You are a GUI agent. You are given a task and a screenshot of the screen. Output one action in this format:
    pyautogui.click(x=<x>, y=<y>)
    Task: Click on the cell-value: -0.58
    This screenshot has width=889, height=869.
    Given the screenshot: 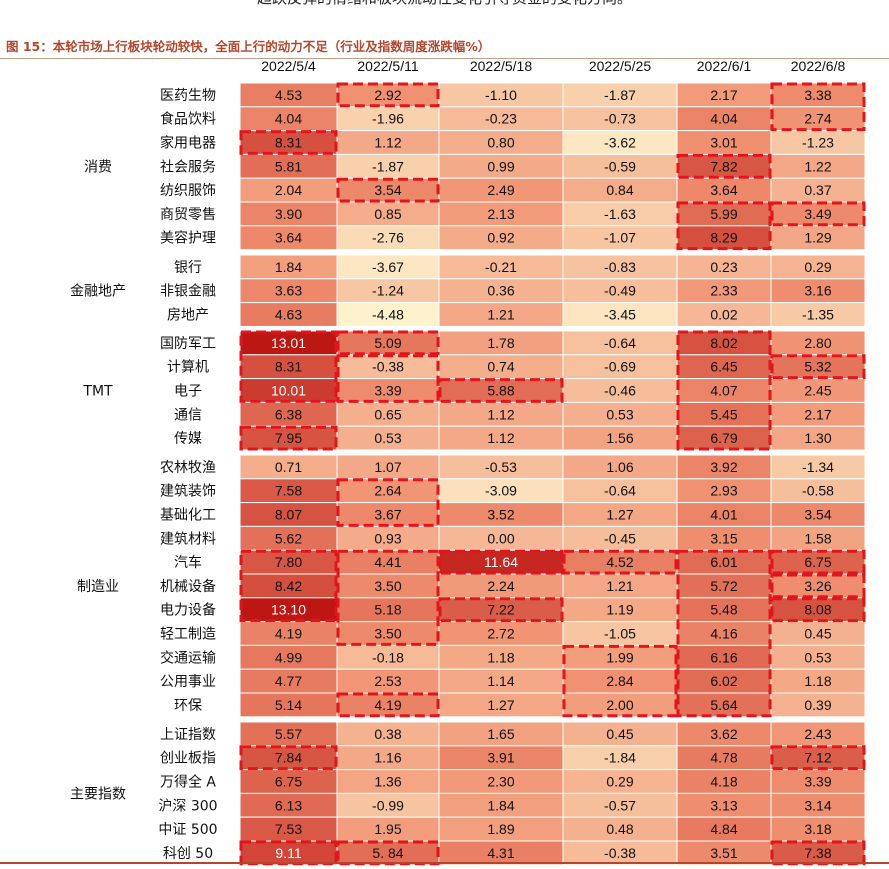 What is the action you would take?
    pyautogui.click(x=818, y=491)
    